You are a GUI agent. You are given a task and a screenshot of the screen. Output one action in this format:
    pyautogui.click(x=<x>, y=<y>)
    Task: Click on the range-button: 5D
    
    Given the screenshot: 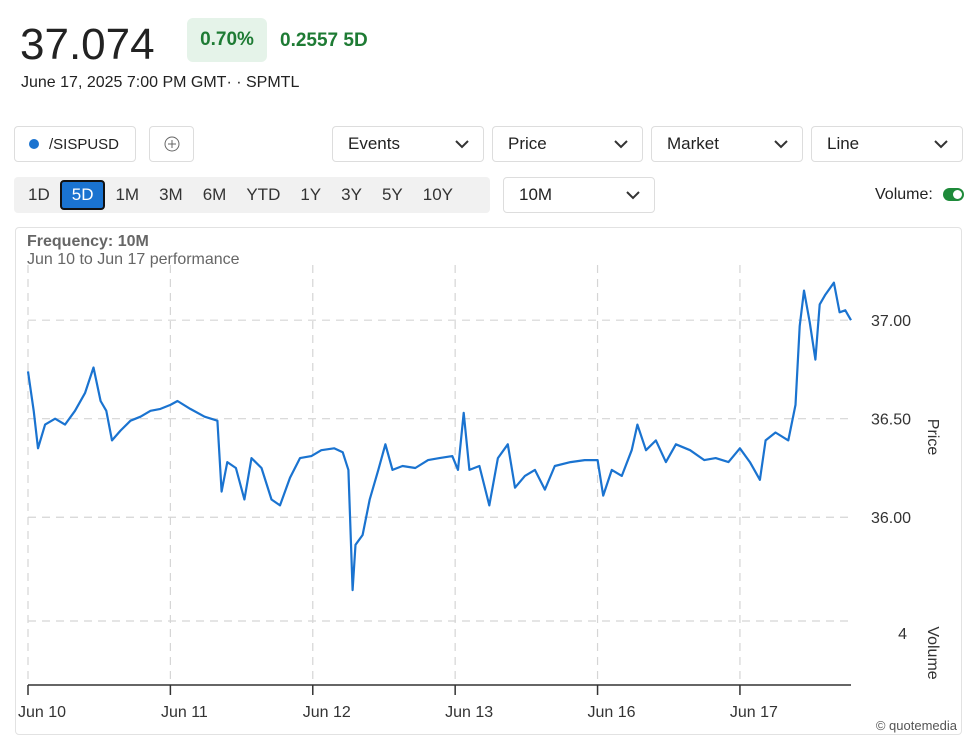 What is the action you would take?
    pyautogui.click(x=82, y=195)
    